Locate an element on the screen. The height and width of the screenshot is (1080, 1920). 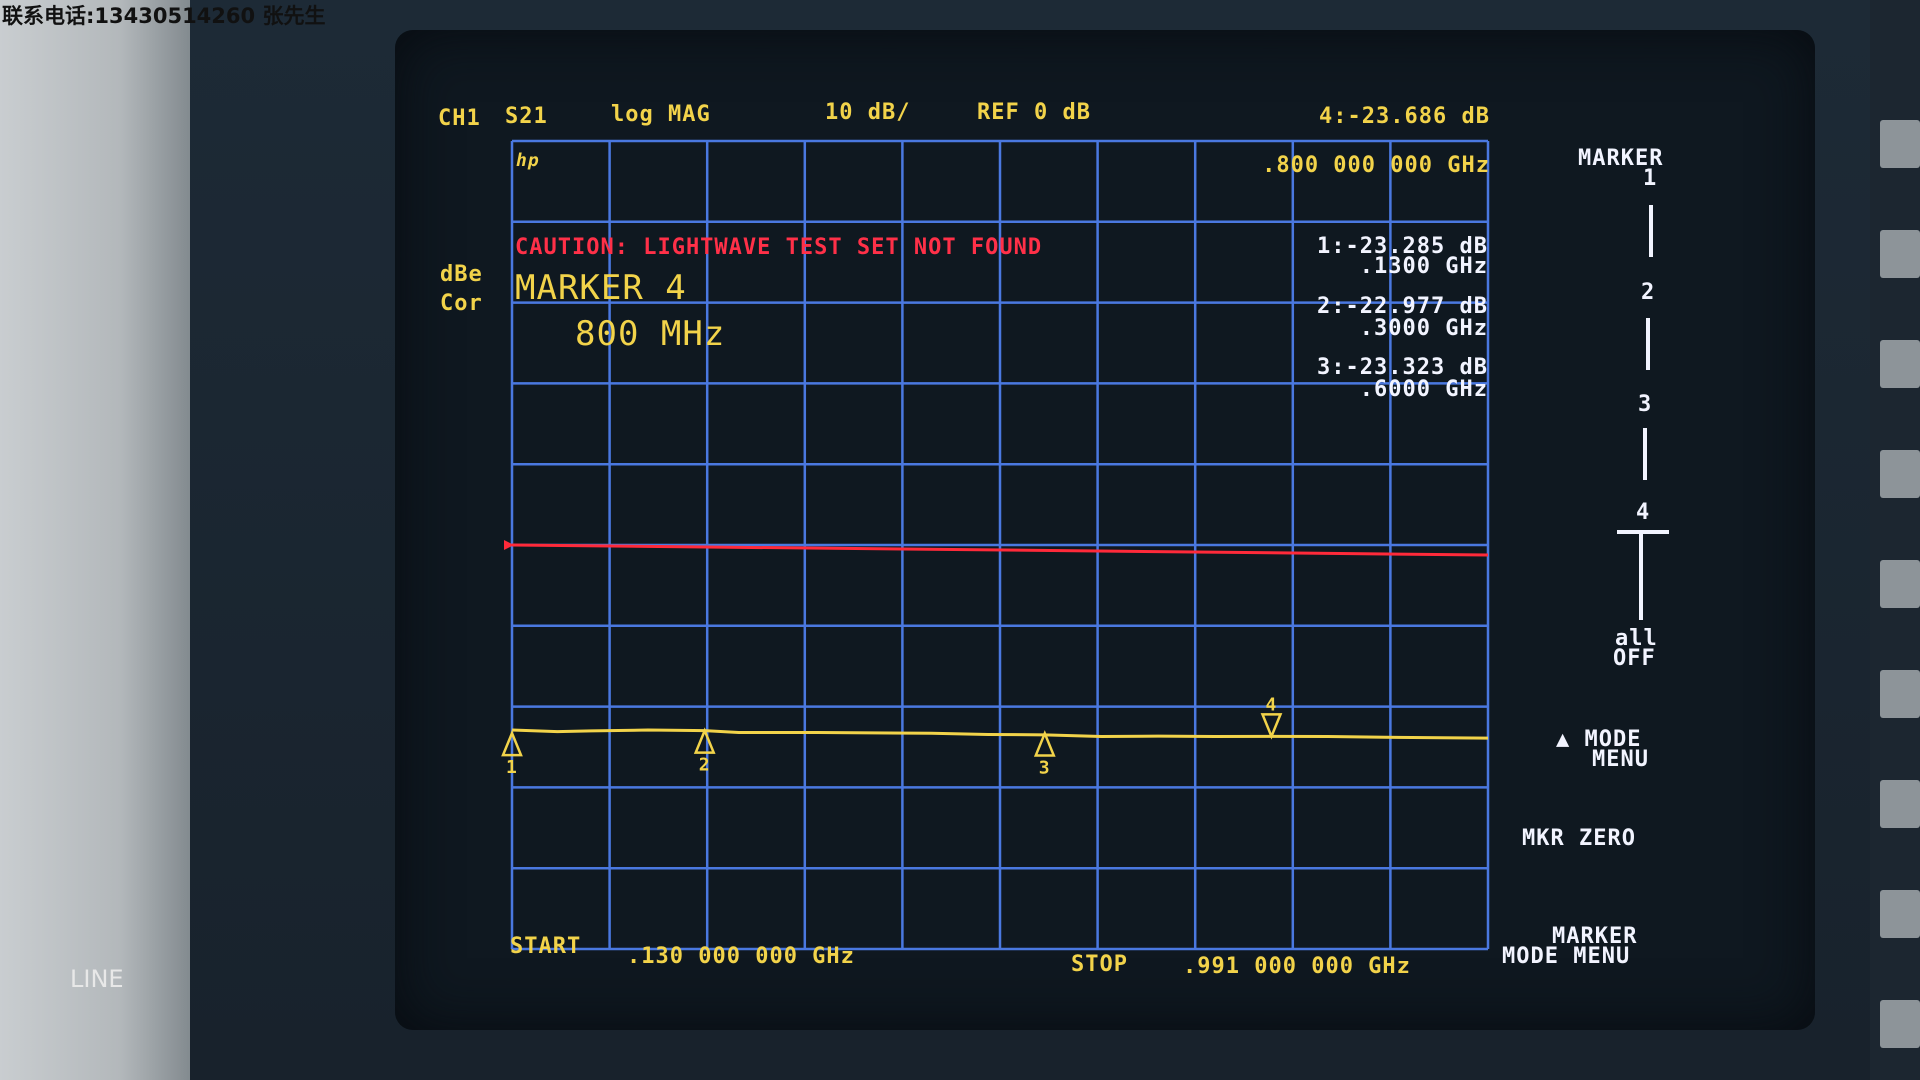
softkey-marker-mode-menu-label: MODE MENU is located at coordinates (1566, 956).